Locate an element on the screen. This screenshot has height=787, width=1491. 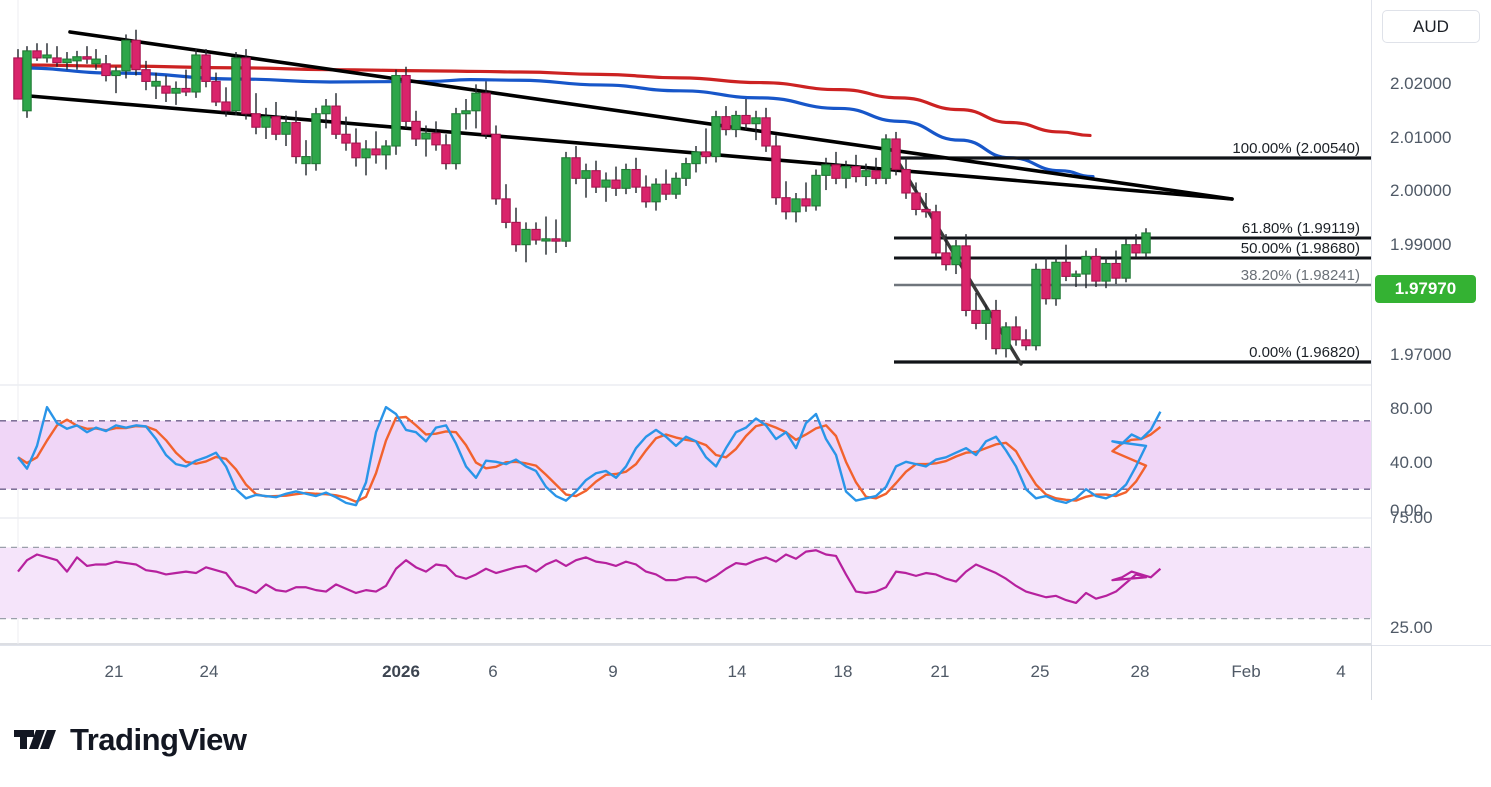
time-axis: 21 24 2026 6 9 14 18 21 25 28 Feb 4 is located at coordinates (745, 672).